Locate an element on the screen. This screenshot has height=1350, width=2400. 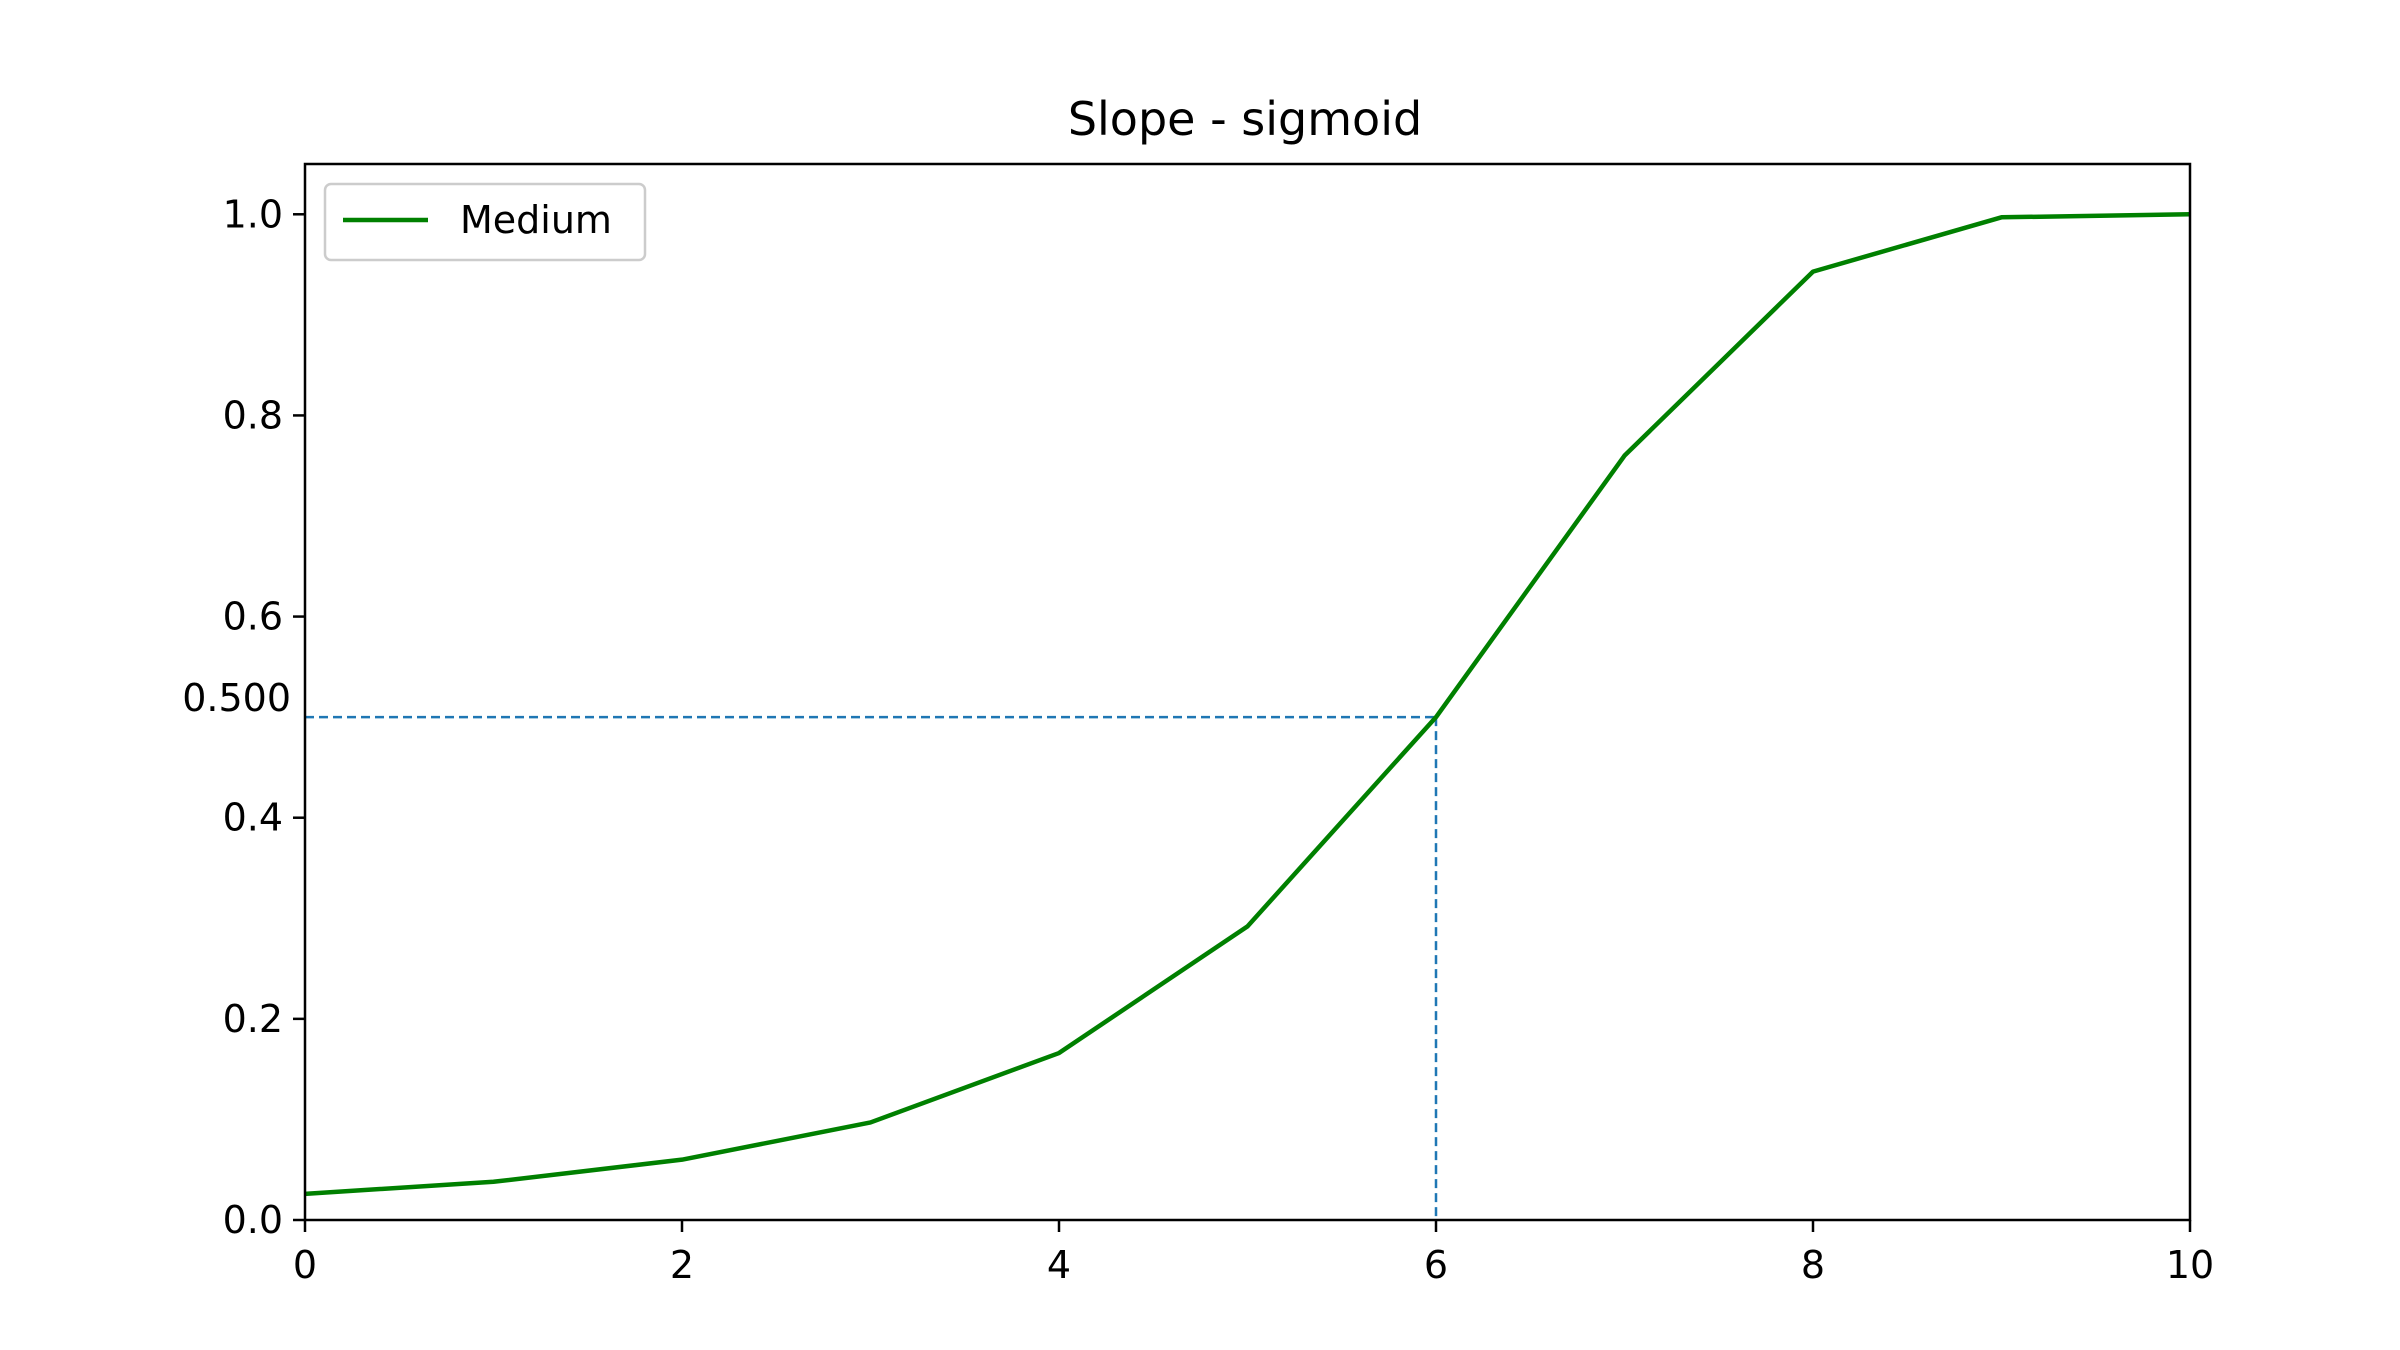
y-axis: 0.0 0.2 0.4 0.6 0.8 1.0 is located at coordinates (264, 717).